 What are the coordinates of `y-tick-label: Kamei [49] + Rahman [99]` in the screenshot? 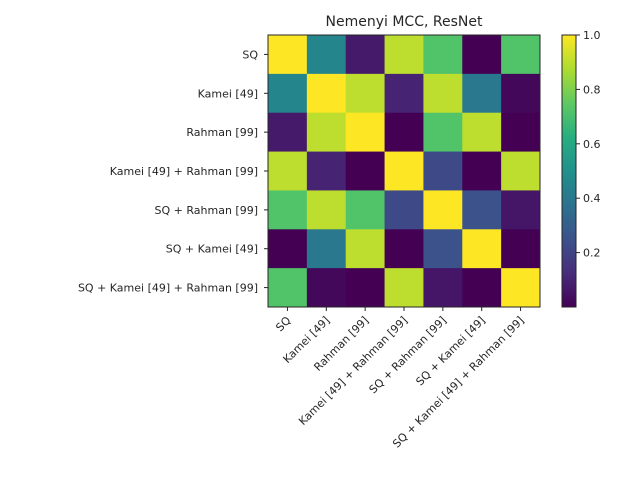 It's located at (184, 171).